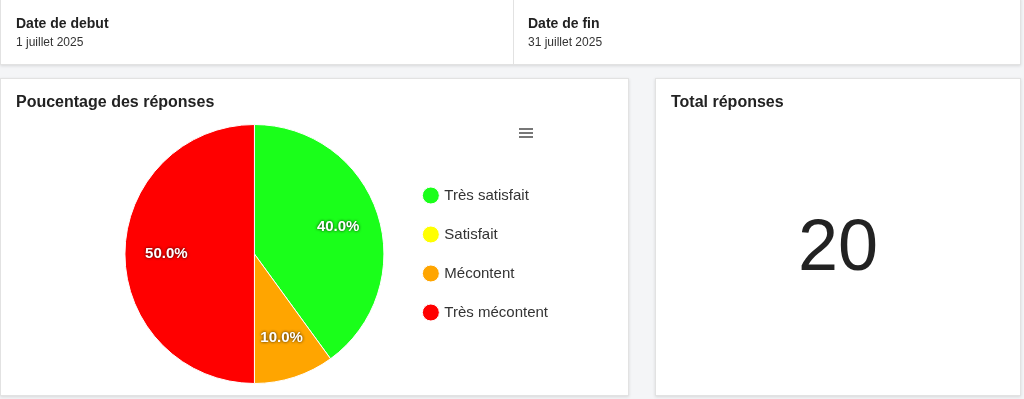 The image size is (1024, 399). I want to click on text: 1 juillet 2025, so click(50, 42).